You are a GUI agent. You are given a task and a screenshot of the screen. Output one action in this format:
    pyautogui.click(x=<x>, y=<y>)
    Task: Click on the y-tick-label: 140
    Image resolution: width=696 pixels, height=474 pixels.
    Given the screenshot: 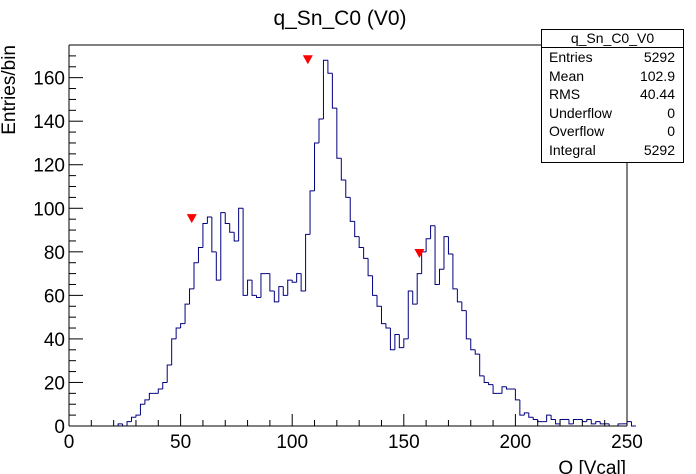 What is the action you would take?
    pyautogui.click(x=49, y=122)
    